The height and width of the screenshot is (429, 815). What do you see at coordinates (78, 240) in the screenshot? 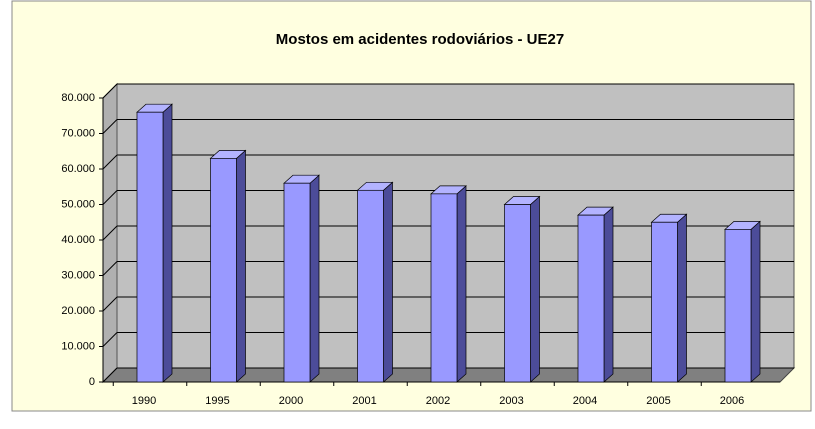
I see `y-tick-label: 40.000` at bounding box center [78, 240].